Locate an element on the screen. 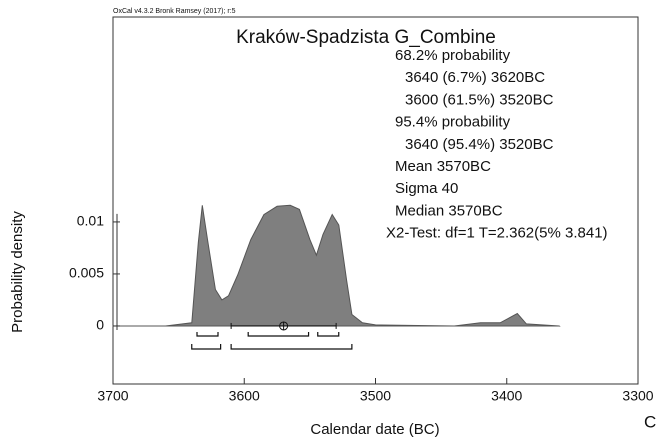 This screenshot has width=659, height=439. credit: OxCal v4.3.2 Bronk Ramsey (2017); r:5 is located at coordinates (174, 11).